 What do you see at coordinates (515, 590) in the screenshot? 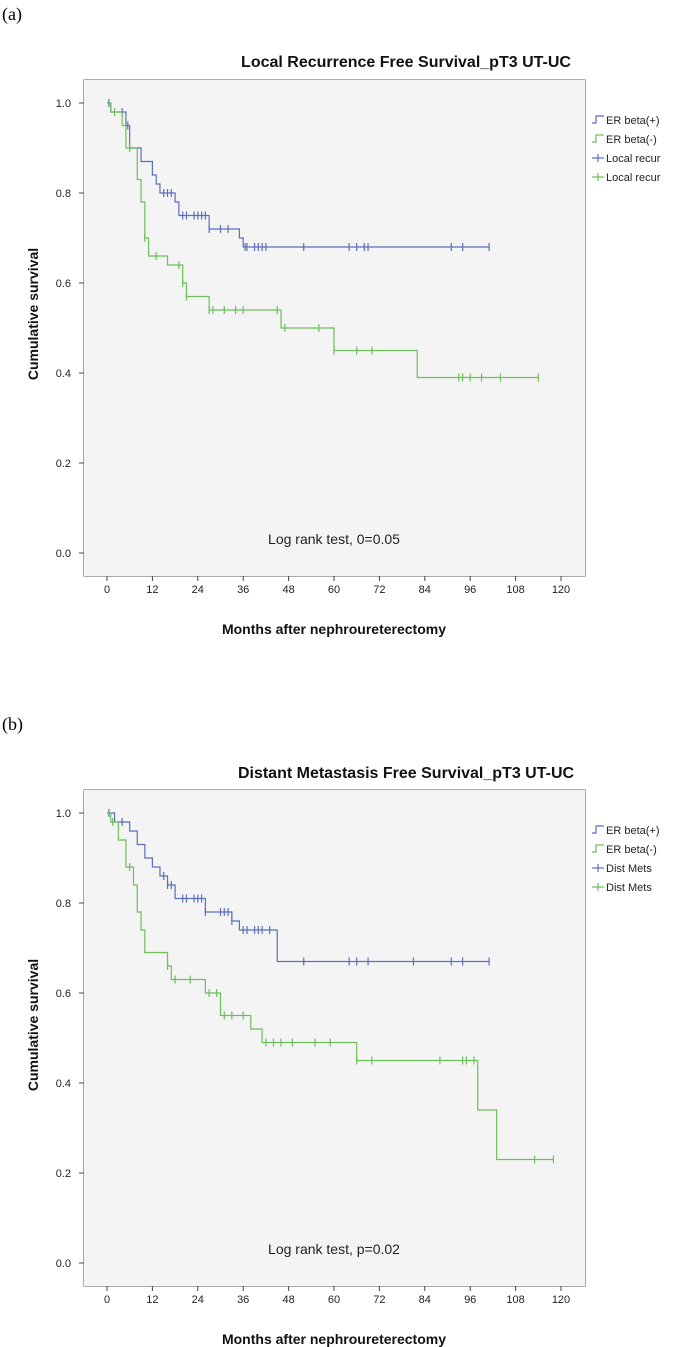
I see `chart-a-x-tick-label: 108` at bounding box center [515, 590].